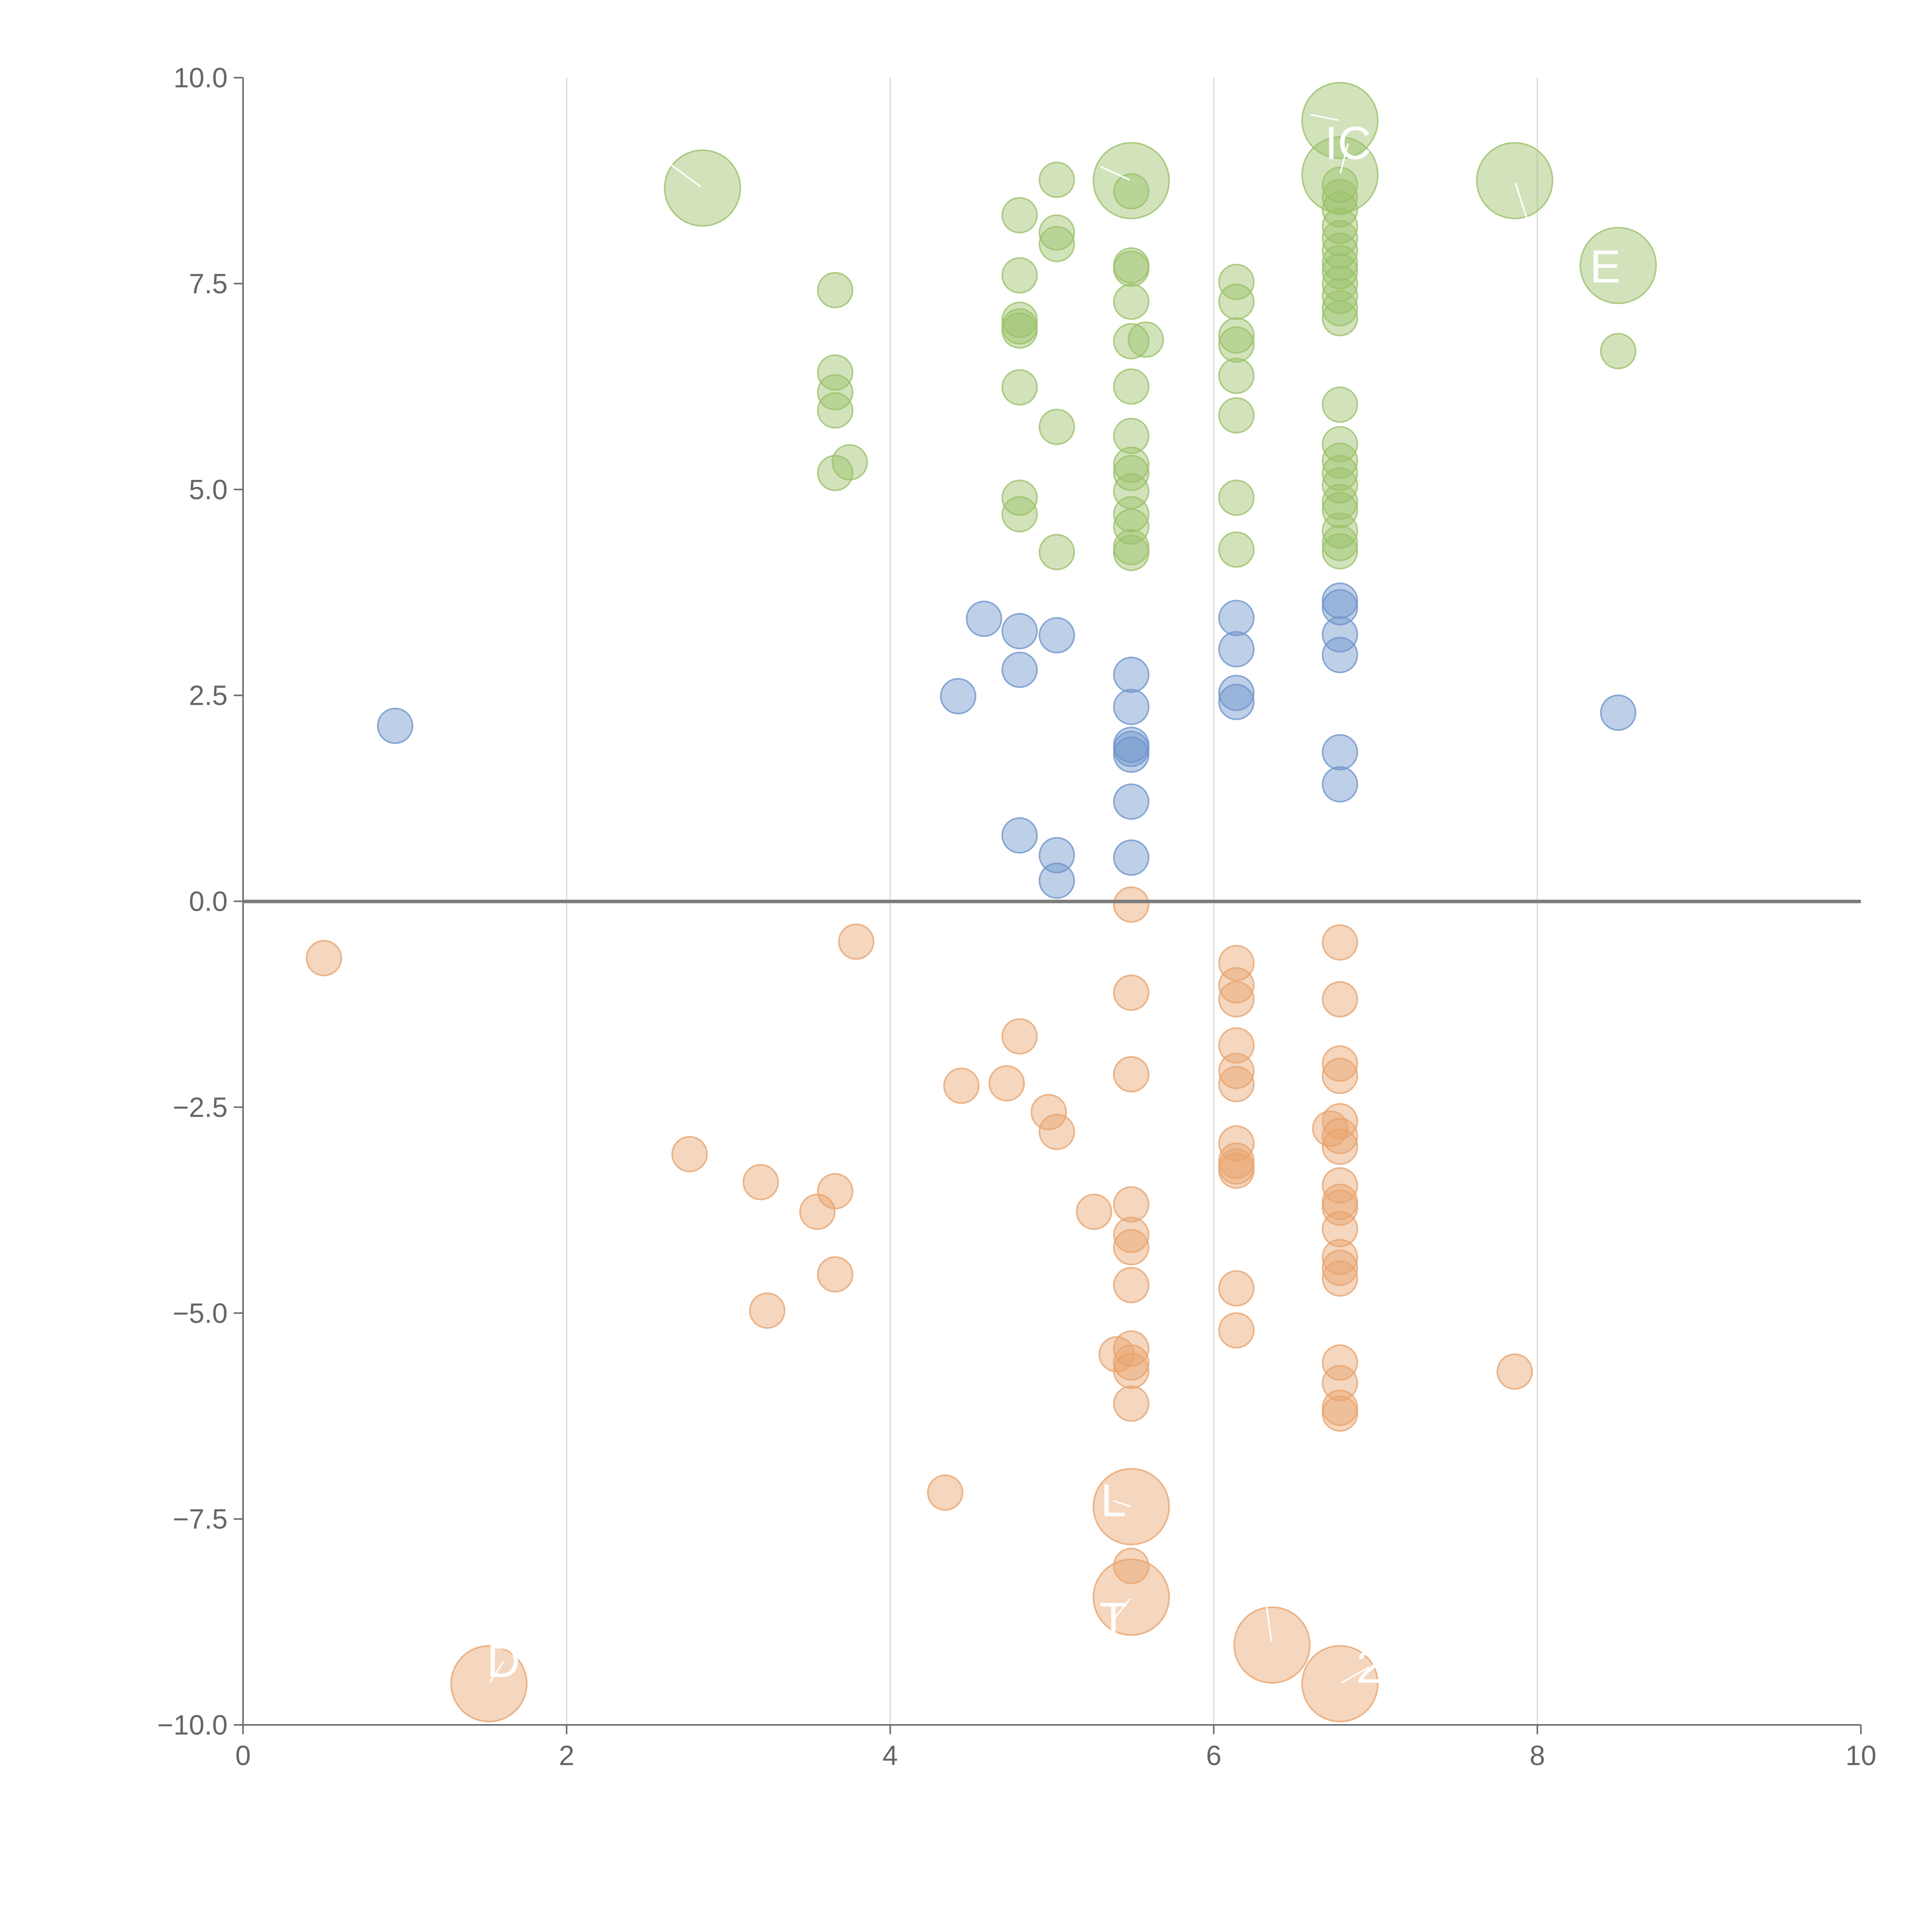 The width and height of the screenshot is (1932, 1932). Describe the element at coordinates (200, 78) in the screenshot. I see `y-tick-label: 10.0` at that location.